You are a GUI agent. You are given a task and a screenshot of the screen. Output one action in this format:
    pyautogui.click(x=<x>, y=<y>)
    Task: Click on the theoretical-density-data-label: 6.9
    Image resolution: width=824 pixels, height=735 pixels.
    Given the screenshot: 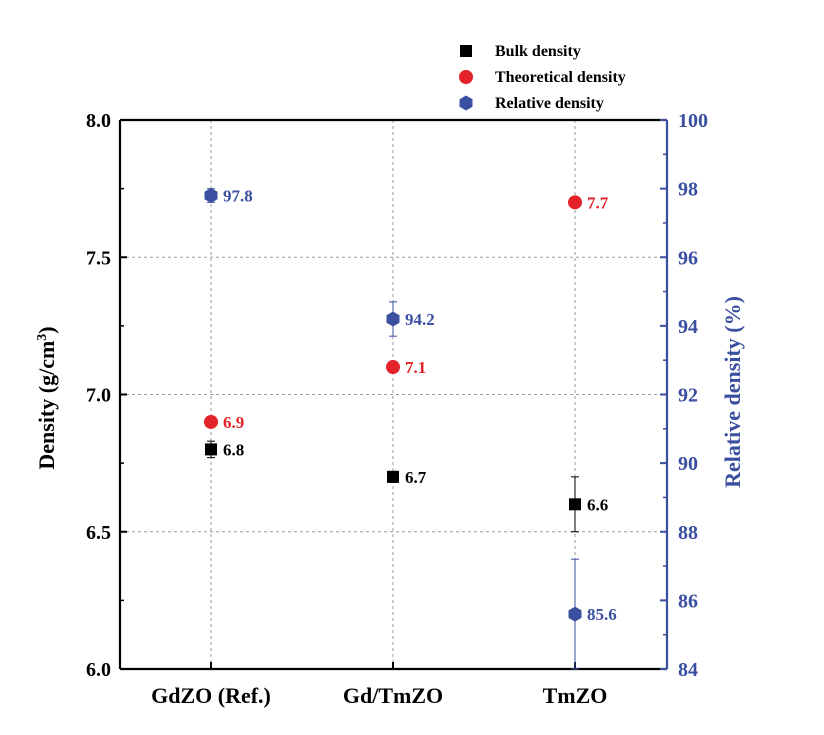 What is the action you would take?
    pyautogui.click(x=233, y=422)
    